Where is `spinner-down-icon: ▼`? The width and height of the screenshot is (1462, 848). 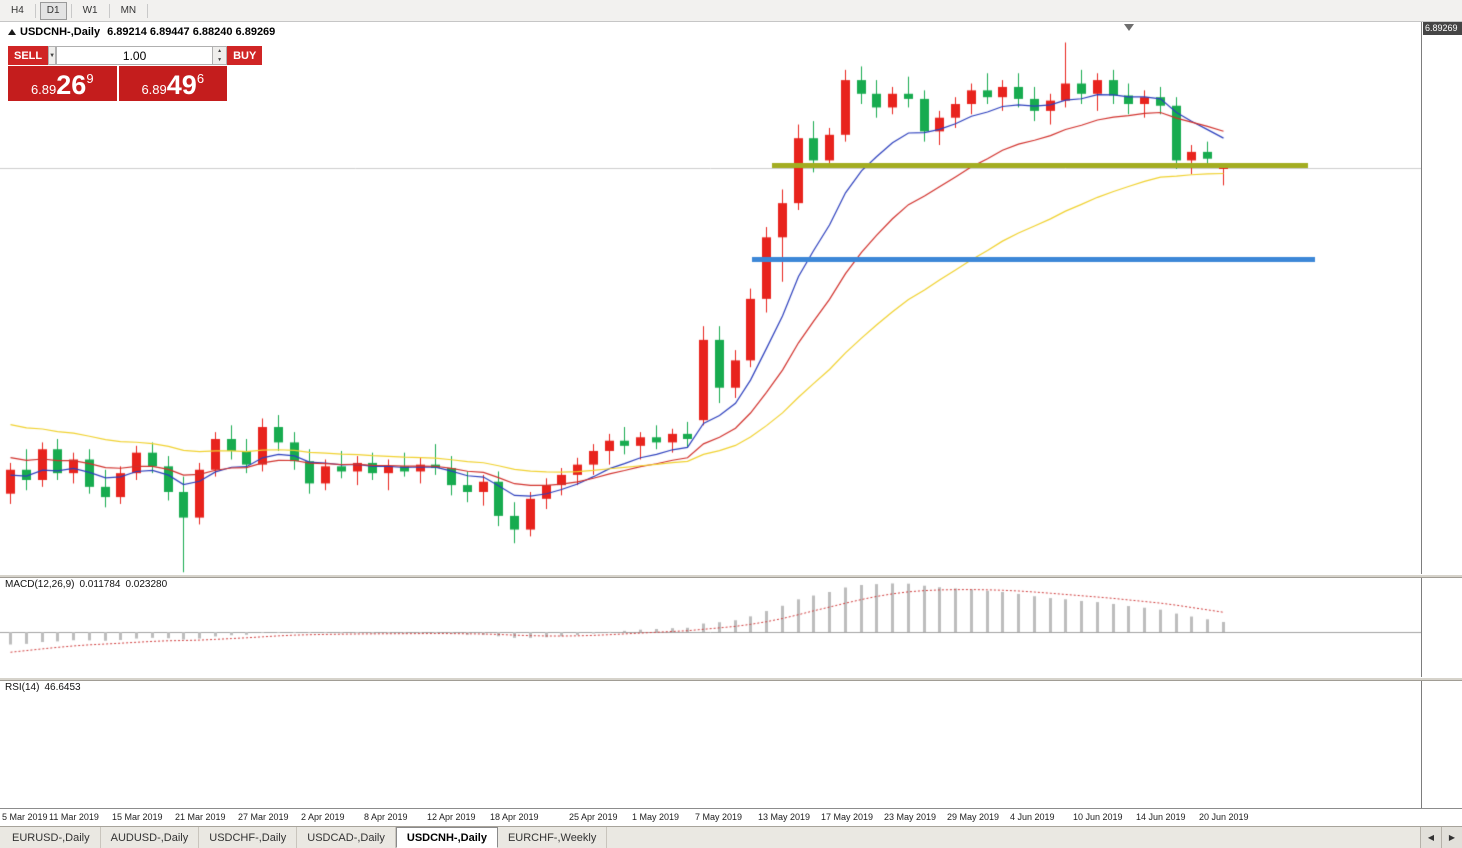 spinner-down-icon: ▼ is located at coordinates (220, 59).